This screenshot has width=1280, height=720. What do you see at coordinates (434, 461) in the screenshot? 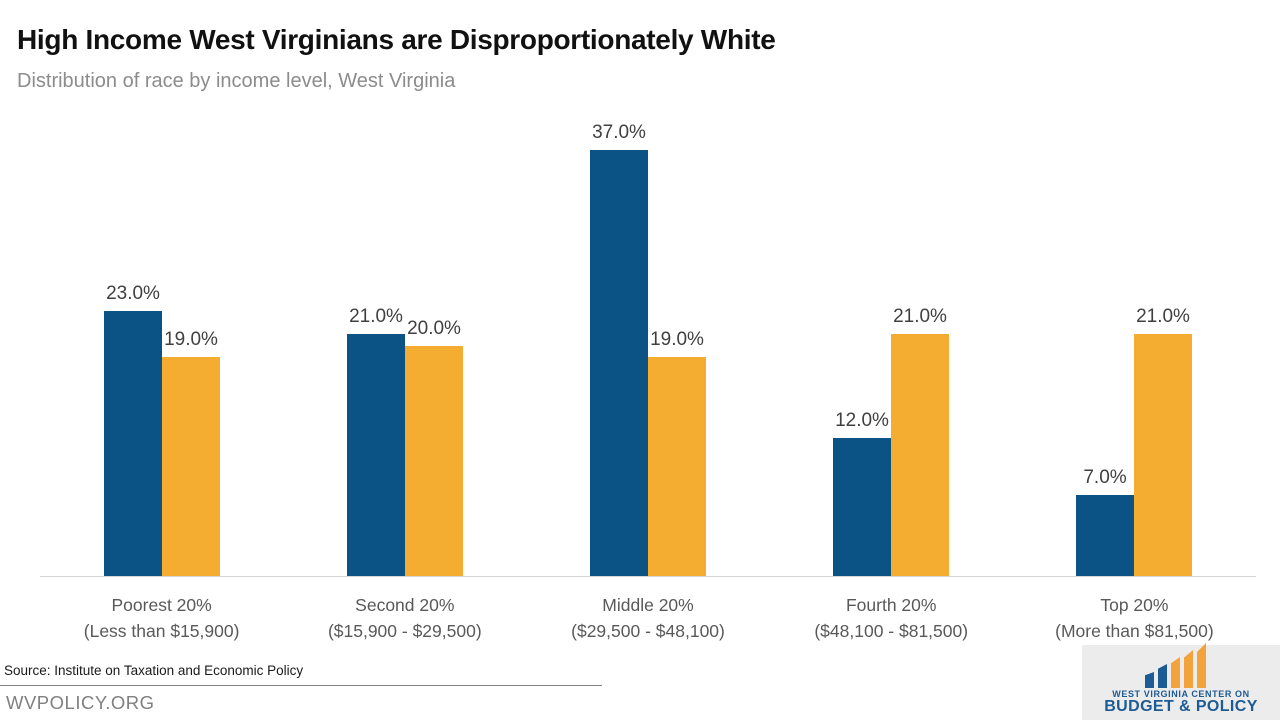
I see `bar-gold-series-cat1` at bounding box center [434, 461].